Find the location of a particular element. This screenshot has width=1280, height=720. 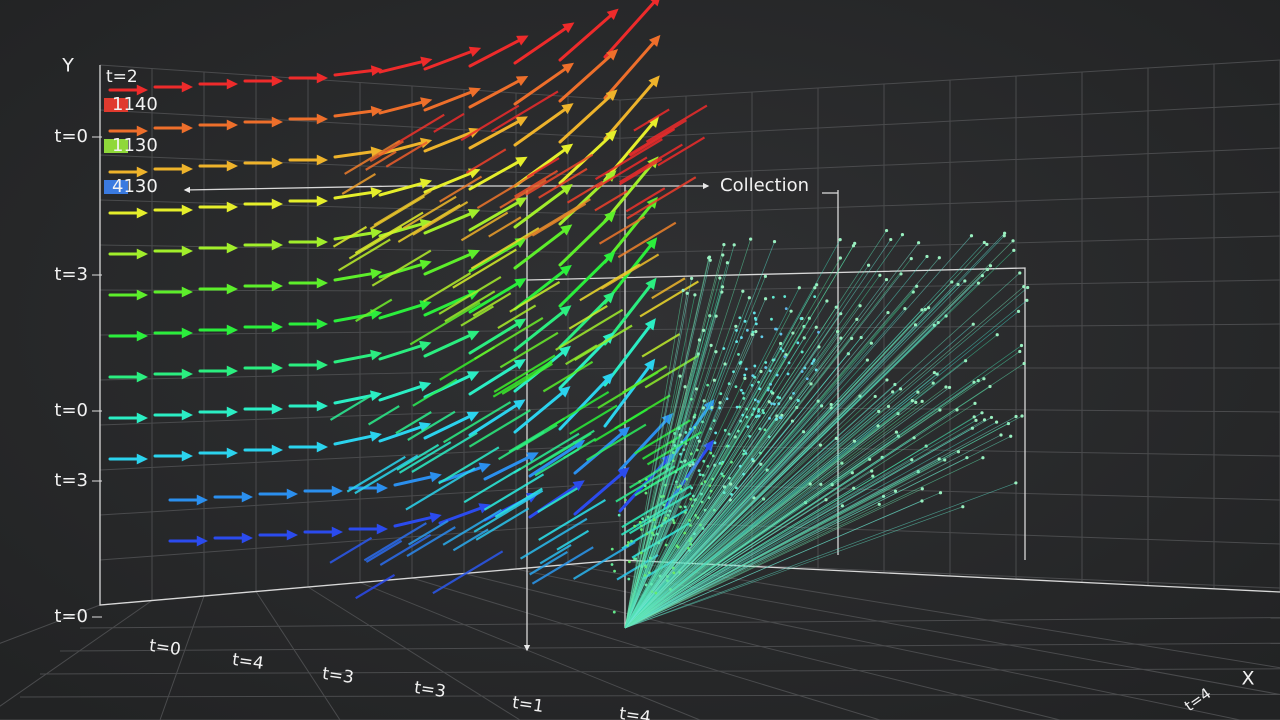

x-tick-label: t=0 is located at coordinates (165, 648).